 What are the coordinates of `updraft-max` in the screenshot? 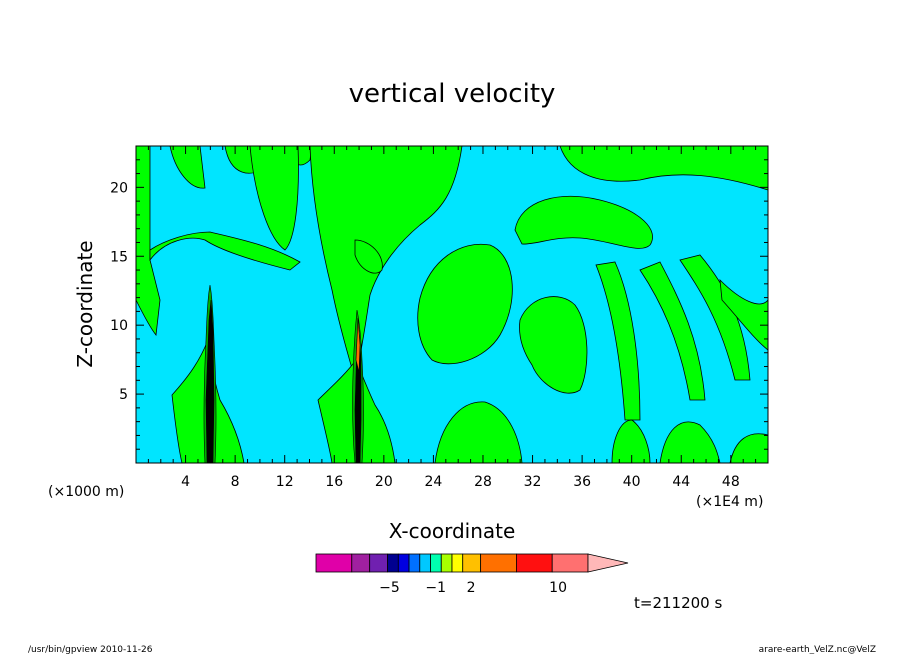 It's located at (358, 345).